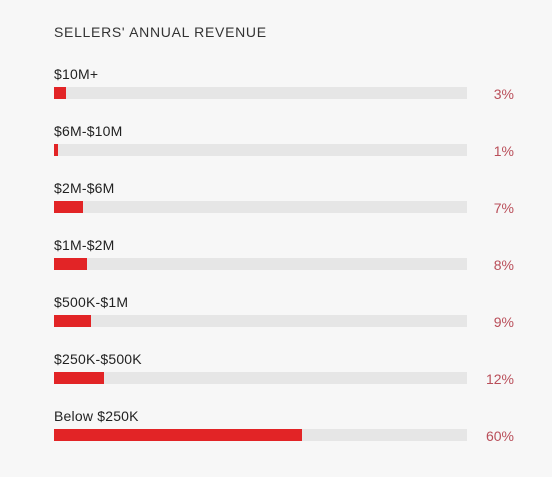  What do you see at coordinates (503, 265) in the screenshot?
I see `value-label: 8%` at bounding box center [503, 265].